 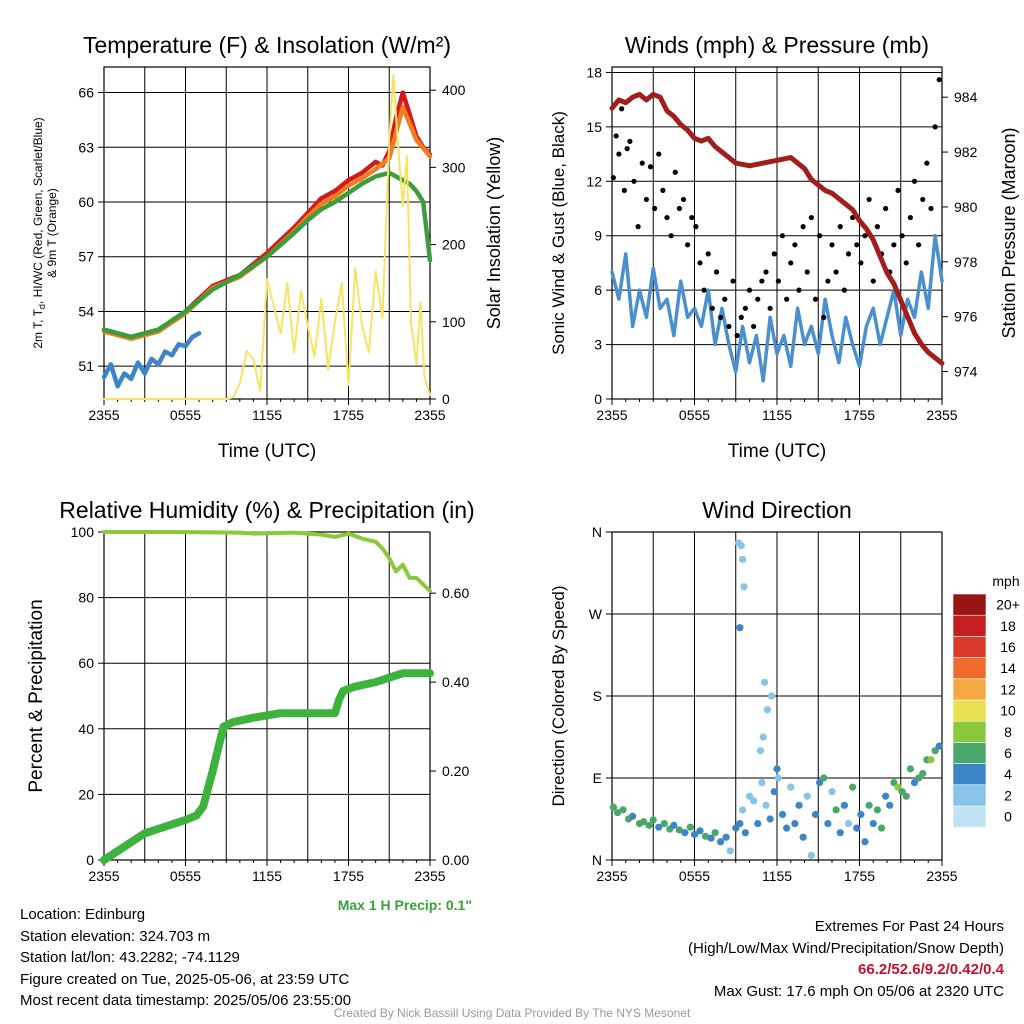 I want to click on x-tick-label: 0555, so click(x=185, y=876).